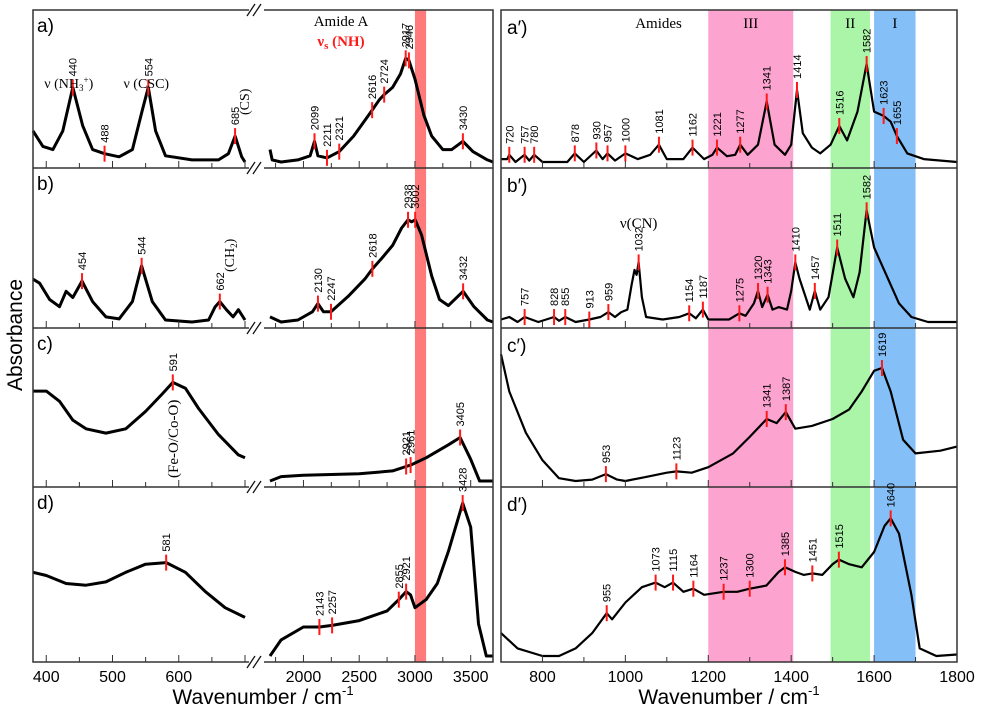 The width and height of the screenshot is (983, 707). I want to click on annotation-ch2: (CH2), so click(231, 255).